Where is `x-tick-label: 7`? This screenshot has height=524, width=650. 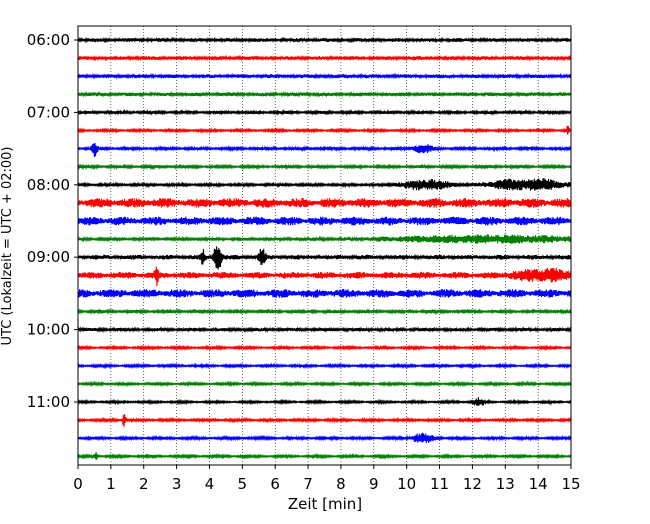 x-tick-label: 7 is located at coordinates (308, 484).